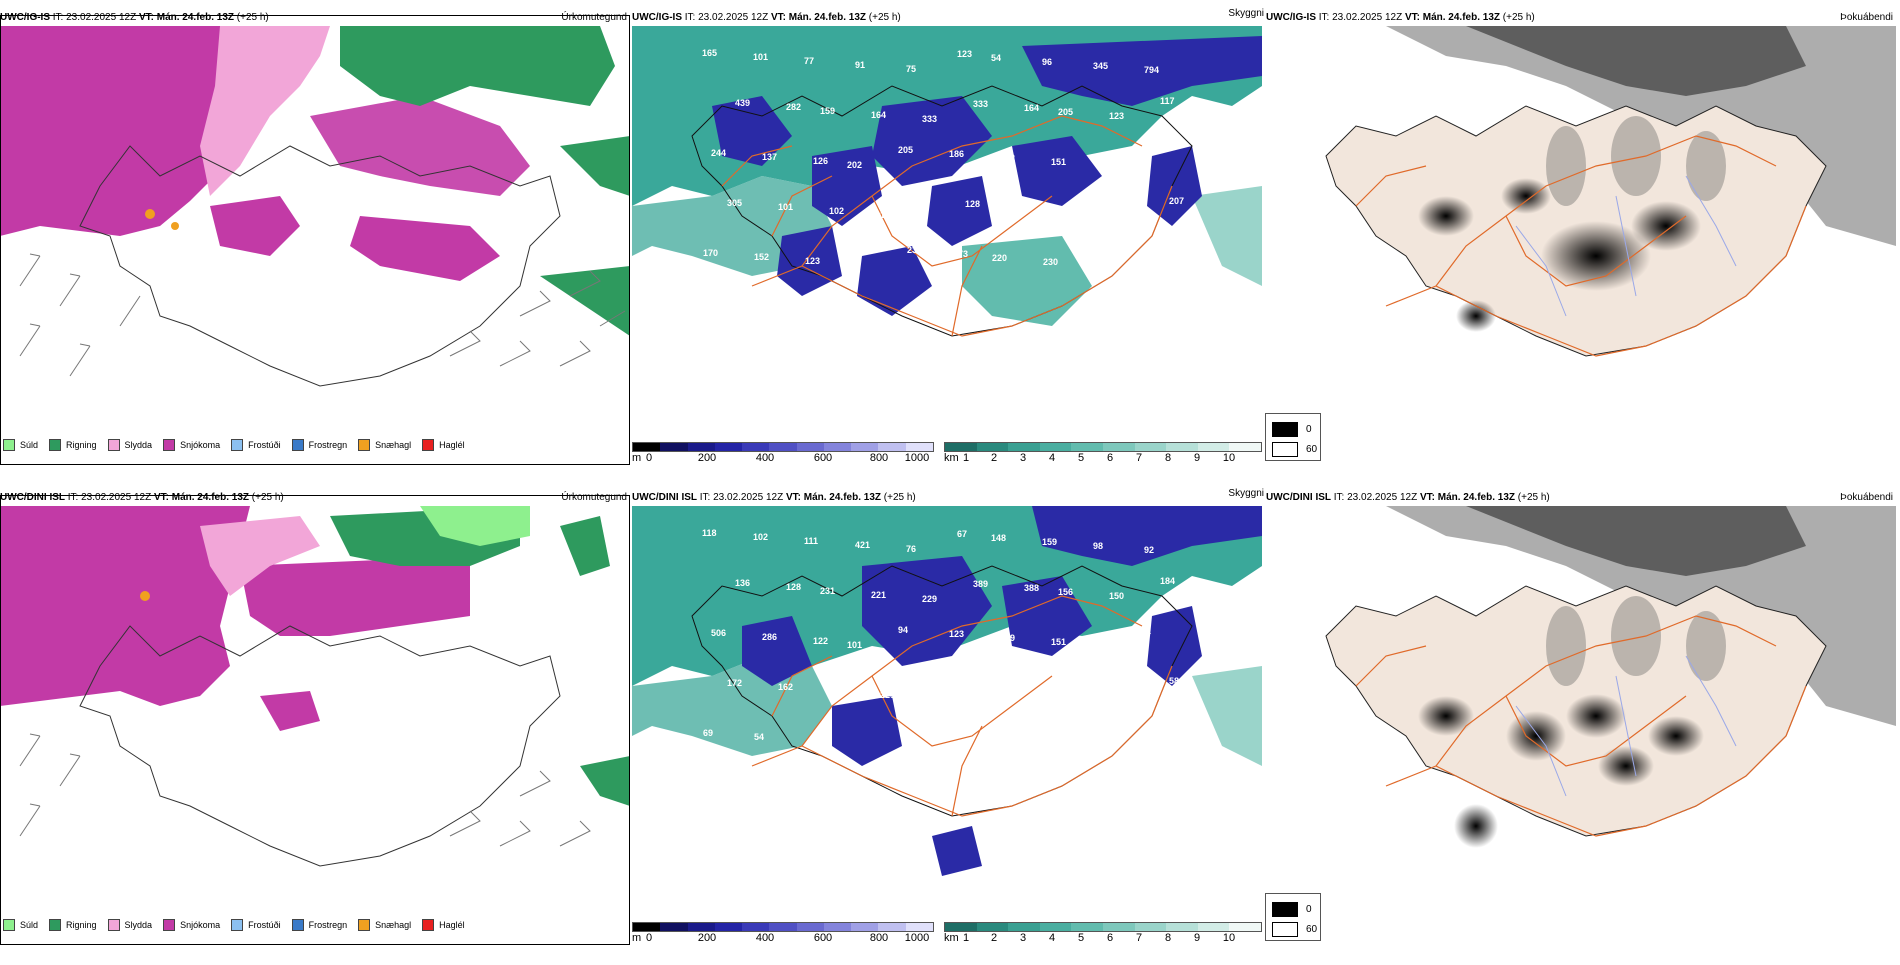 The height and width of the screenshot is (965, 1900). Describe the element at coordinates (707, 938) in the screenshot. I see `tick-label: 200` at that location.